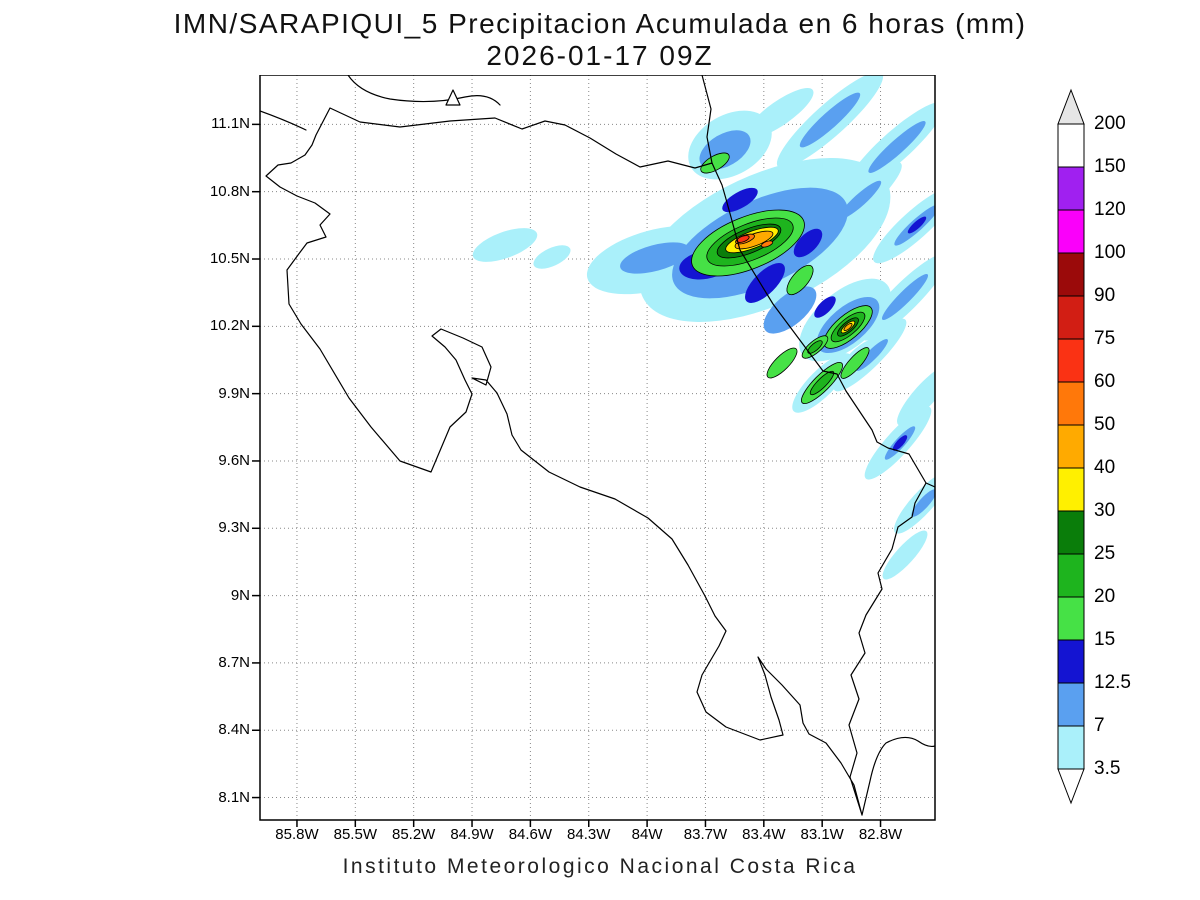 This screenshot has width=1200, height=900. What do you see at coordinates (1104, 338) in the screenshot?
I see `colorbar-tick-label: 75` at bounding box center [1104, 338].